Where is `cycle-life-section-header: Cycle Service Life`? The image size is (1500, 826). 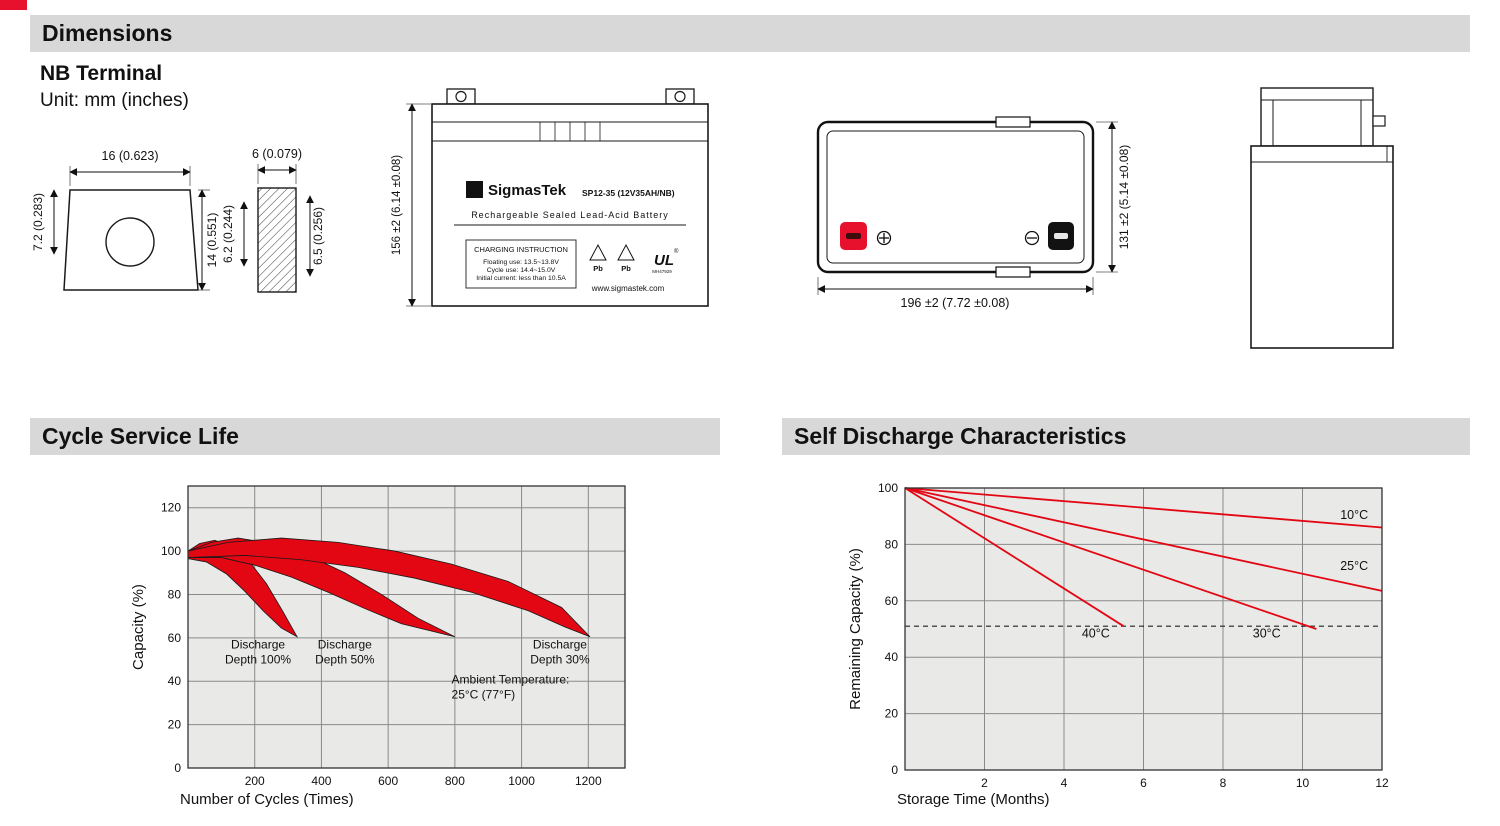
cycle-life-section-header: Cycle Service Life is located at coordinates (375, 436).